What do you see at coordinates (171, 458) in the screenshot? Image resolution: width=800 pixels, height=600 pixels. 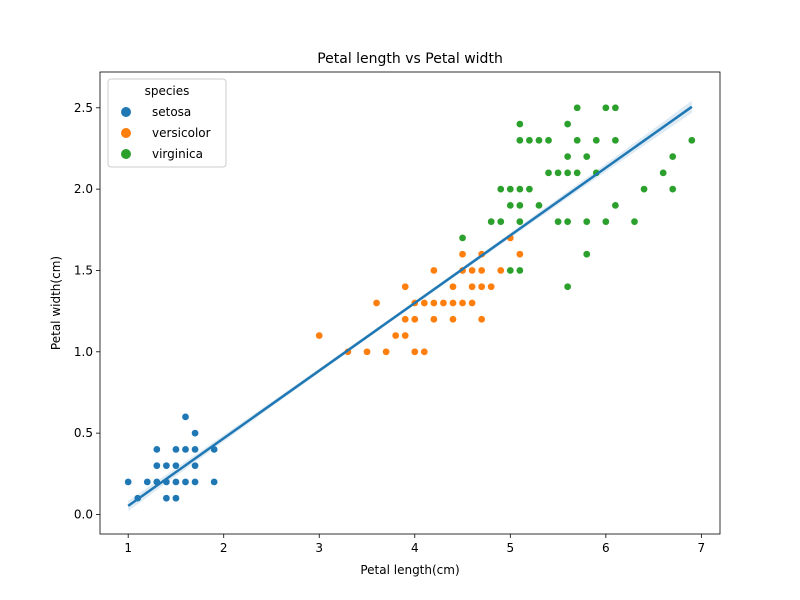 I see `series-setosa` at bounding box center [171, 458].